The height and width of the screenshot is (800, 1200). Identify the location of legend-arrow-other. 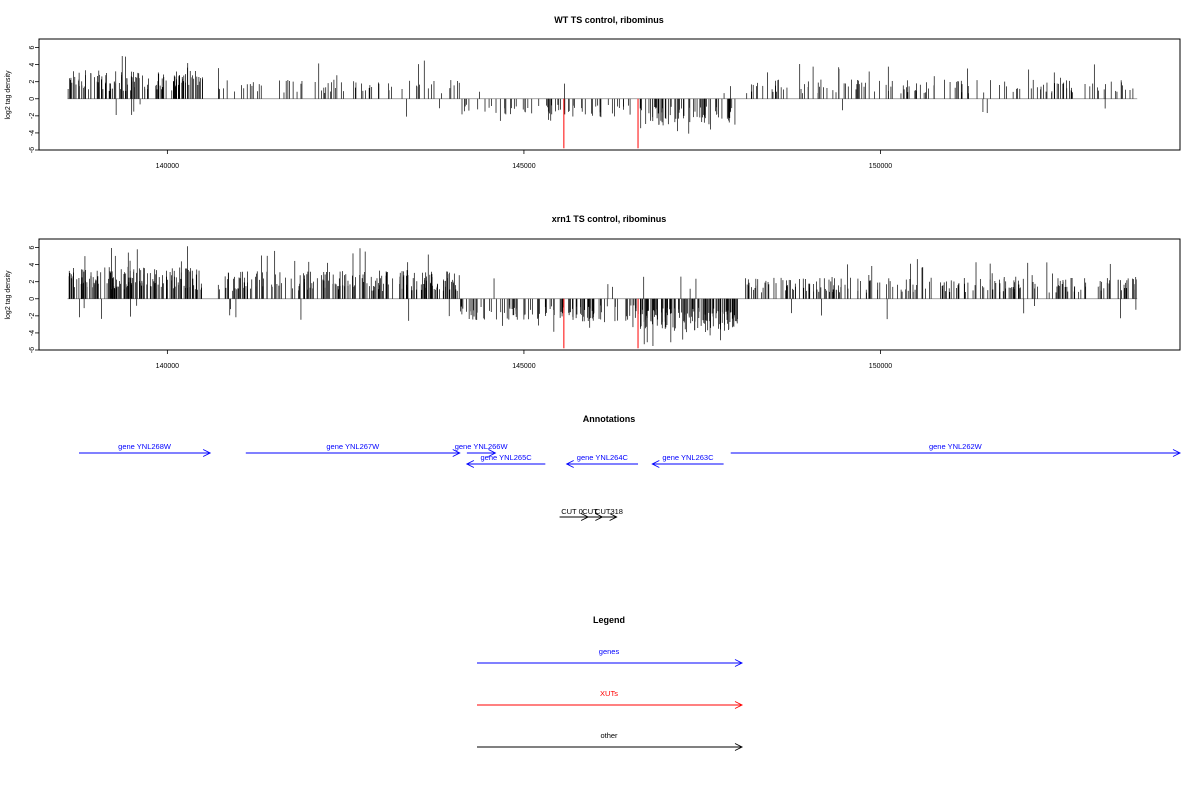
(610, 747).